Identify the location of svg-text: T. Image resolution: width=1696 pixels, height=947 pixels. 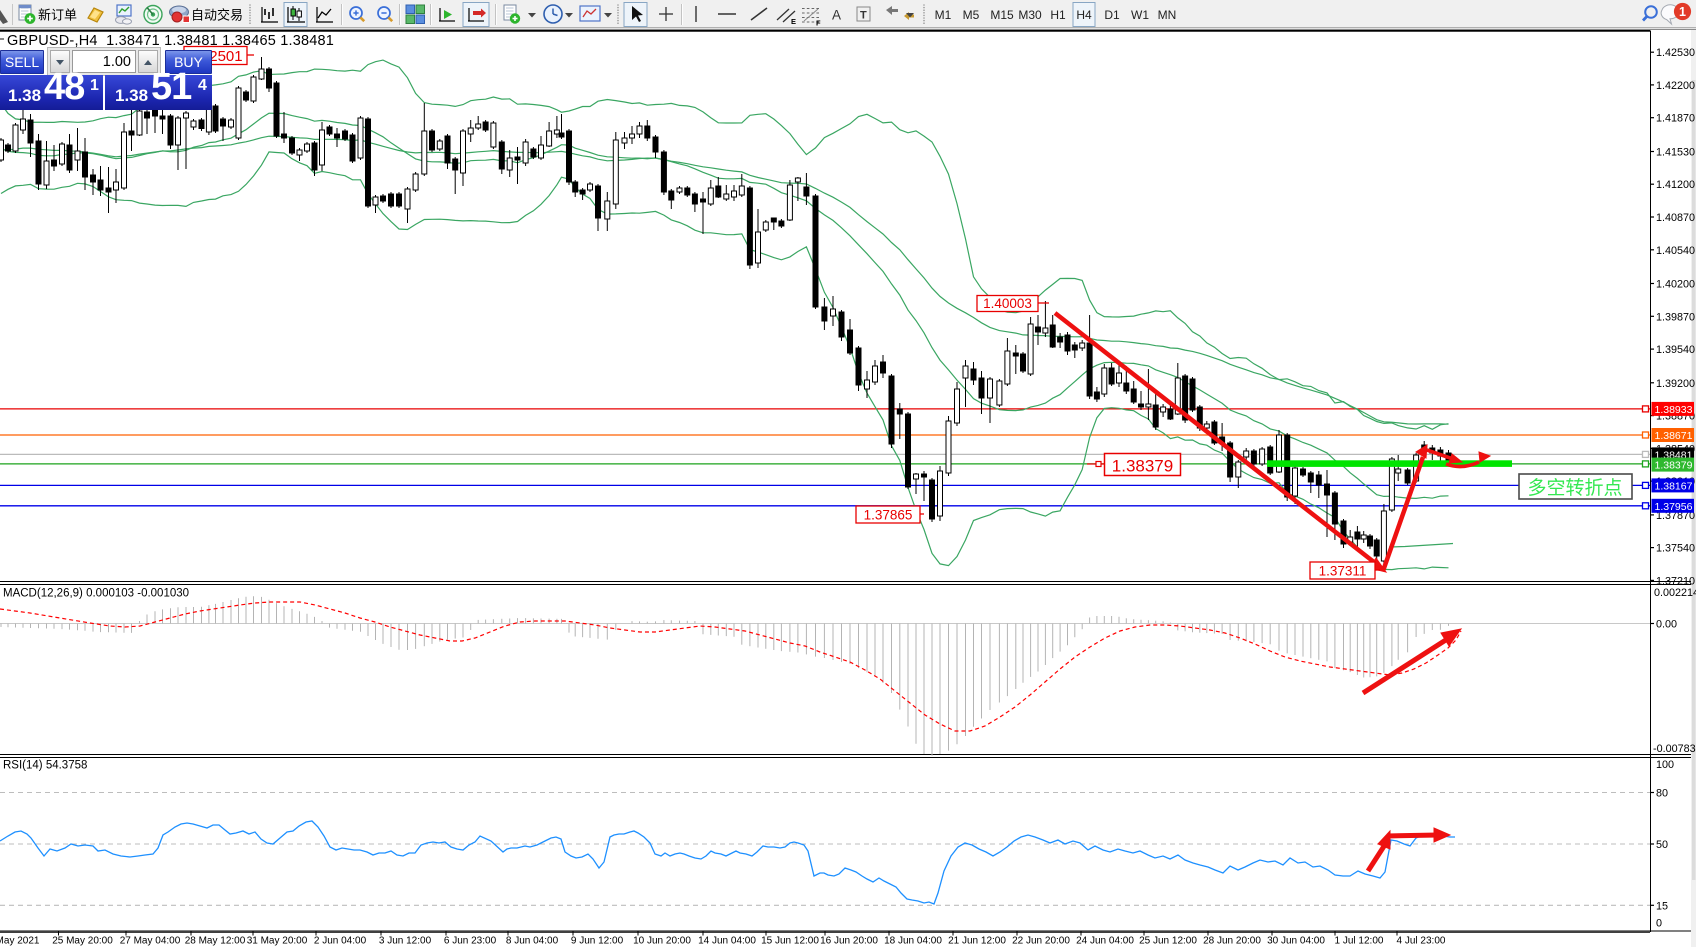
(863, 16).